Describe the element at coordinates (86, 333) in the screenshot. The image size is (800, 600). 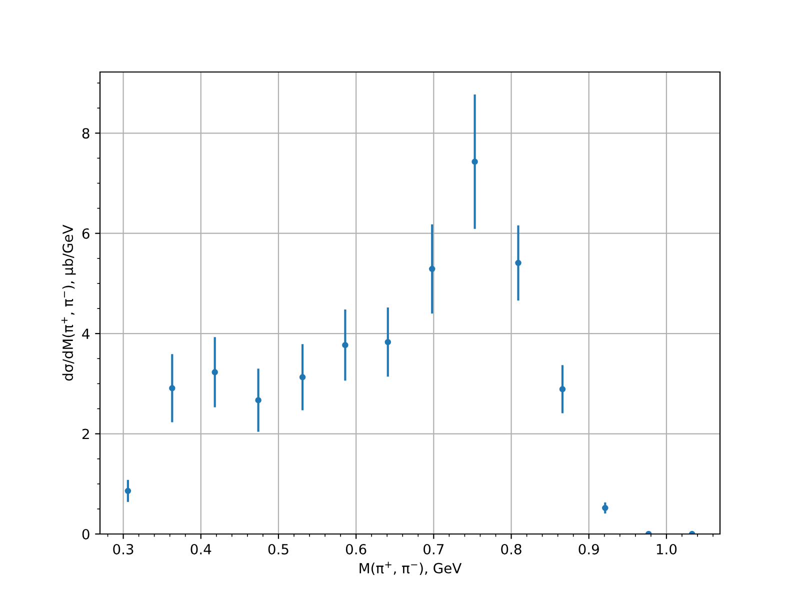
I see `y-tick-label: 4` at that location.